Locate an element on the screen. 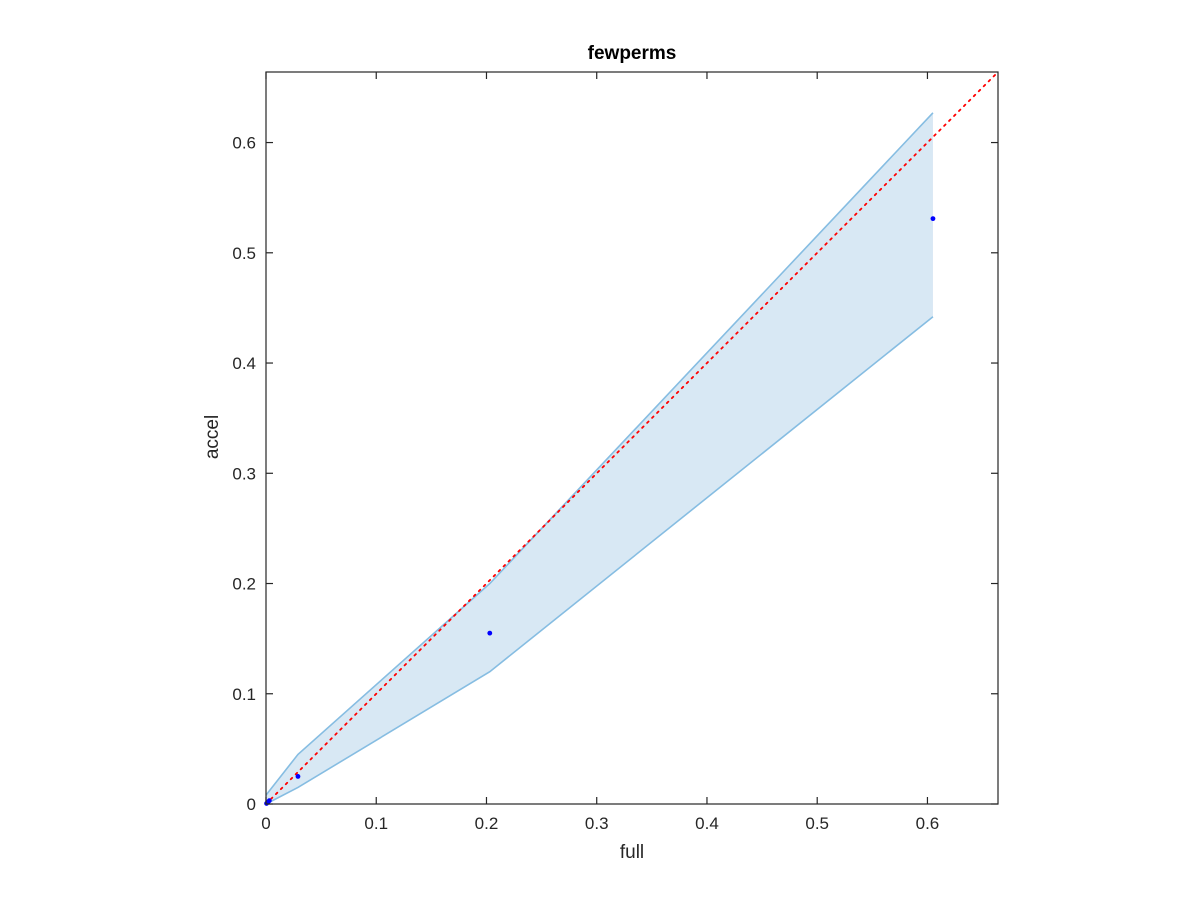 The image size is (1200, 900). y-tick-label: 0.6 is located at coordinates (244, 143).